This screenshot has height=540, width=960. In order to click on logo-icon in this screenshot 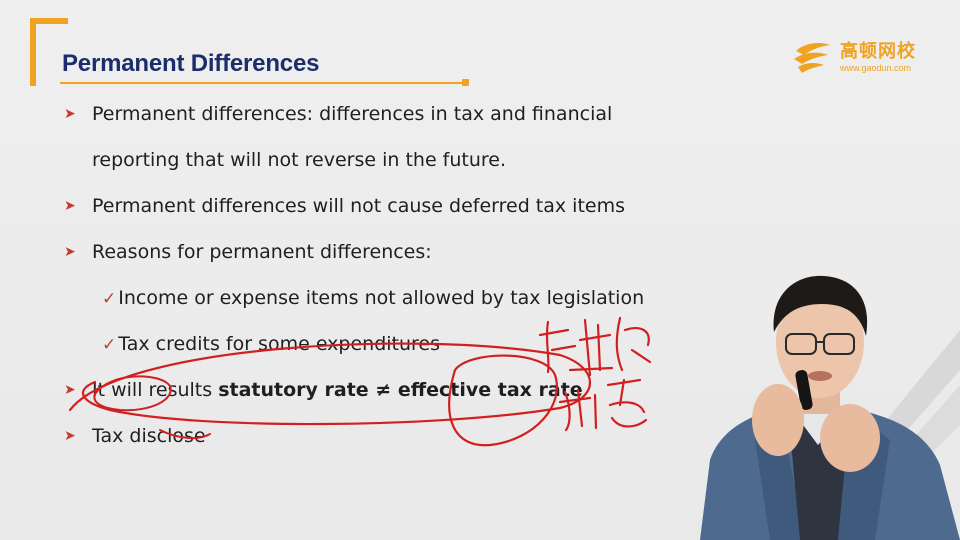, I will do `click(812, 58)`.